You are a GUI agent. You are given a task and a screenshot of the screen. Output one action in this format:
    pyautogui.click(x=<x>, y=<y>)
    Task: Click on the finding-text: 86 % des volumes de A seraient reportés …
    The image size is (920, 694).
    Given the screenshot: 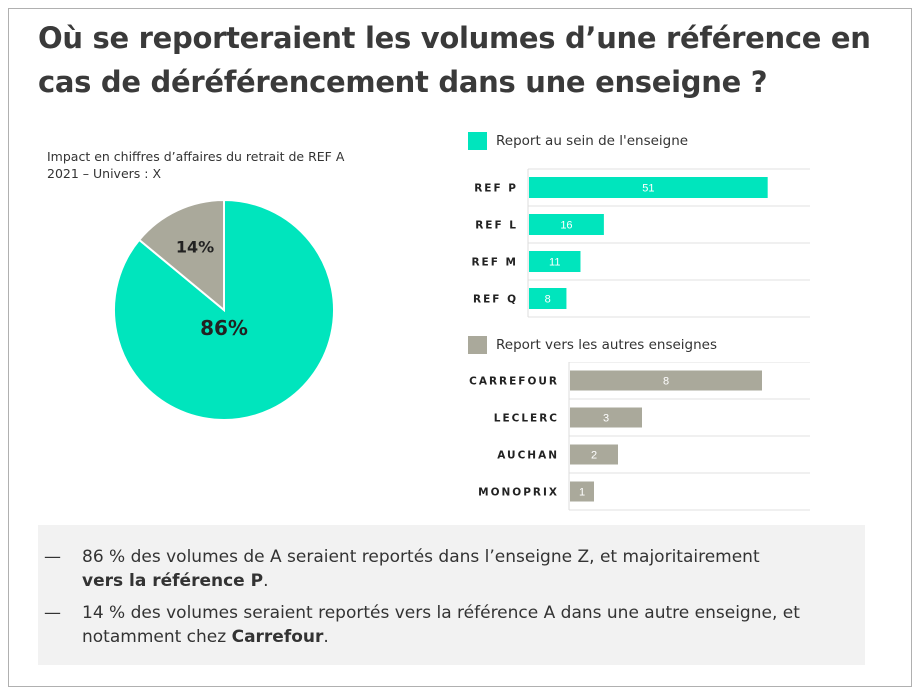 What is the action you would take?
    pyautogui.click(x=442, y=569)
    